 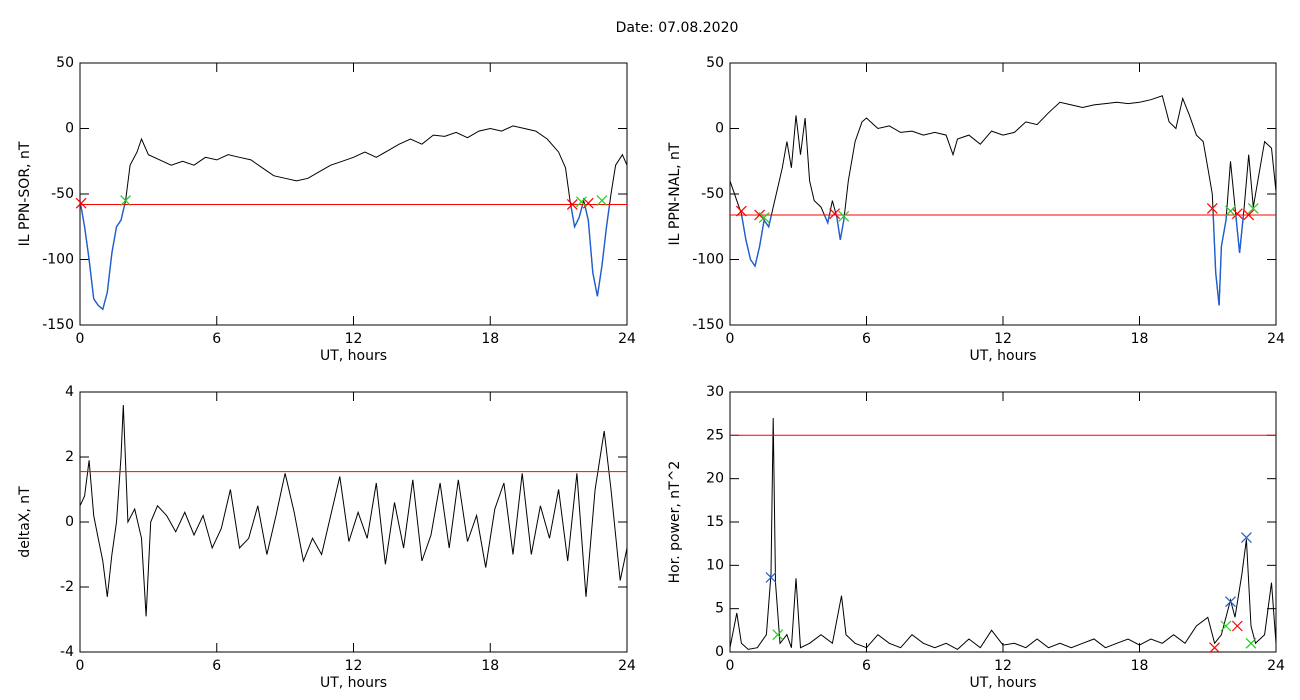 I want to click on y-axis-label: IL PPN-NAL, nT, so click(x=675, y=193).